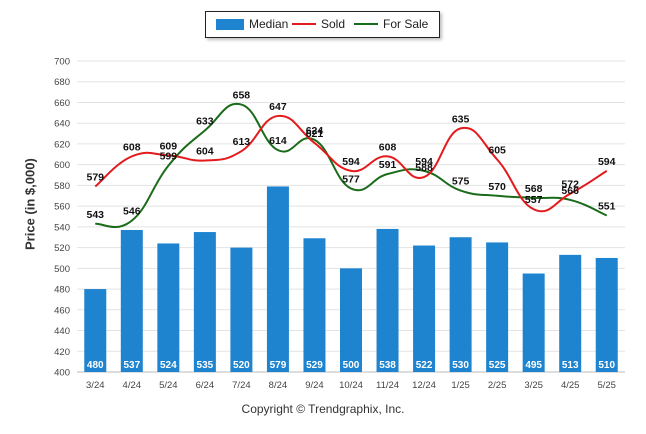  Describe the element at coordinates (351, 385) in the screenshot. I see `x-tick-label: 10/24` at that location.